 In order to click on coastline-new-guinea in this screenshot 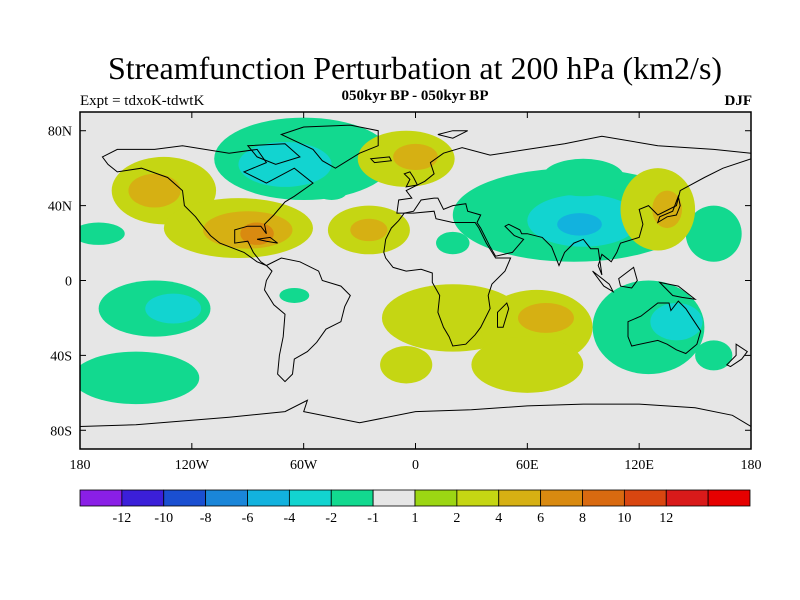, I will do `click(677, 290)`.